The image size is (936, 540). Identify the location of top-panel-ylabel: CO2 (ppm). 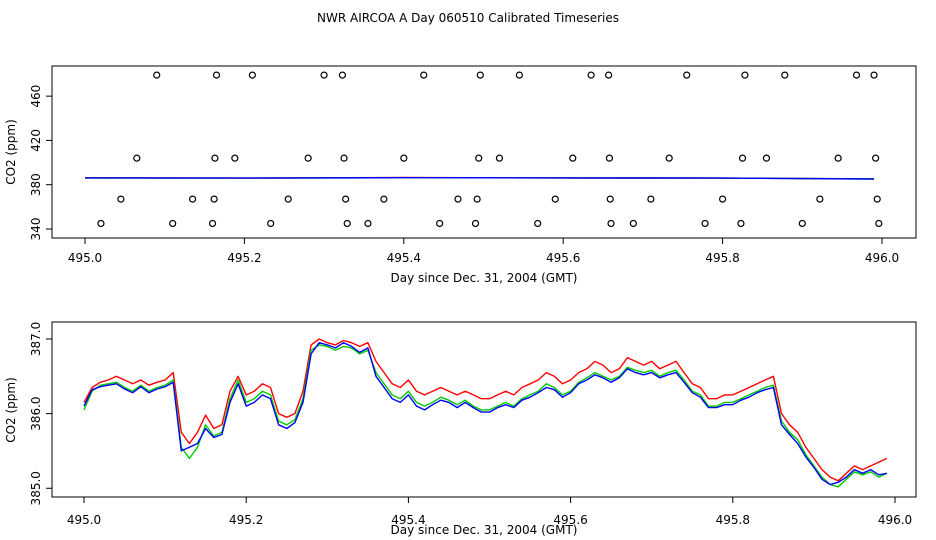
(11, 152).